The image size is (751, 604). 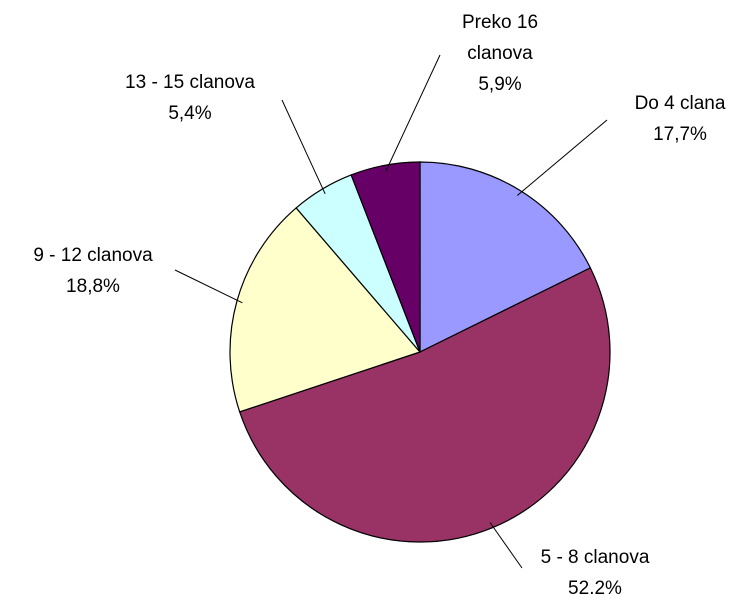 What do you see at coordinates (92, 271) in the screenshot?
I see `slice-label: 9 - 12 clanova 18,8%` at bounding box center [92, 271].